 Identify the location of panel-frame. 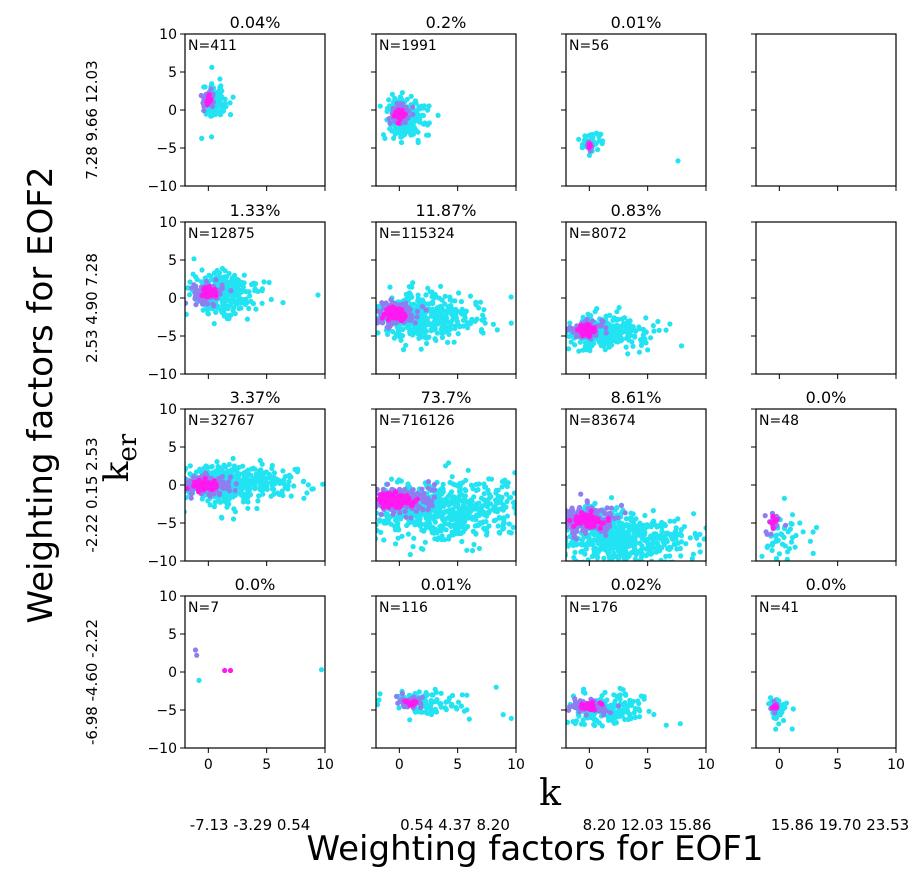
(826, 298).